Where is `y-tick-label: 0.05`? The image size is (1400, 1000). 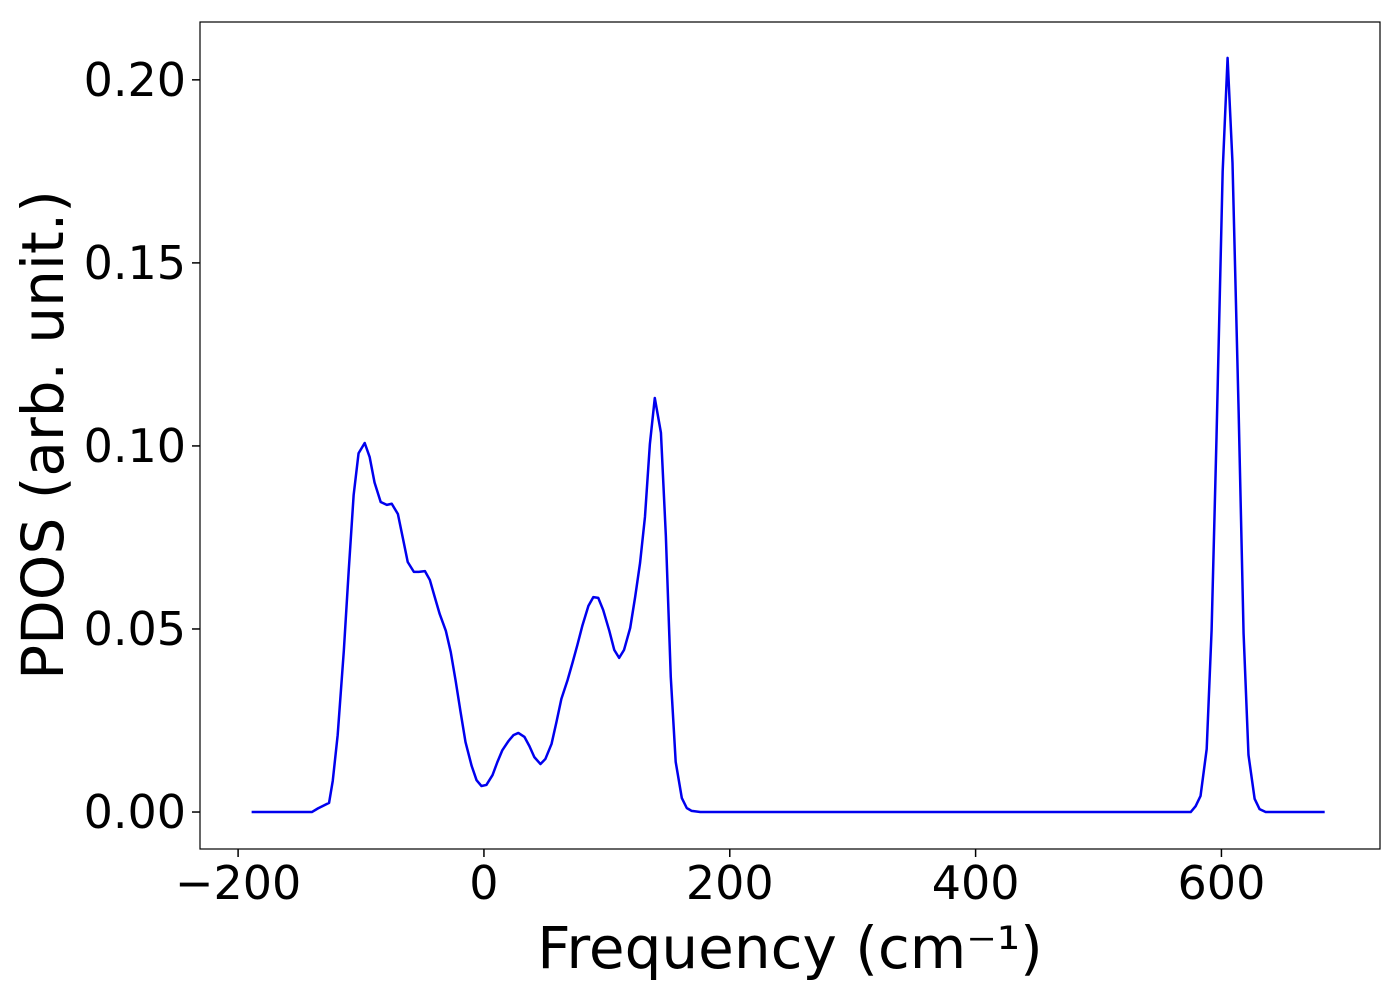
y-tick-label: 0.05 is located at coordinates (135, 629).